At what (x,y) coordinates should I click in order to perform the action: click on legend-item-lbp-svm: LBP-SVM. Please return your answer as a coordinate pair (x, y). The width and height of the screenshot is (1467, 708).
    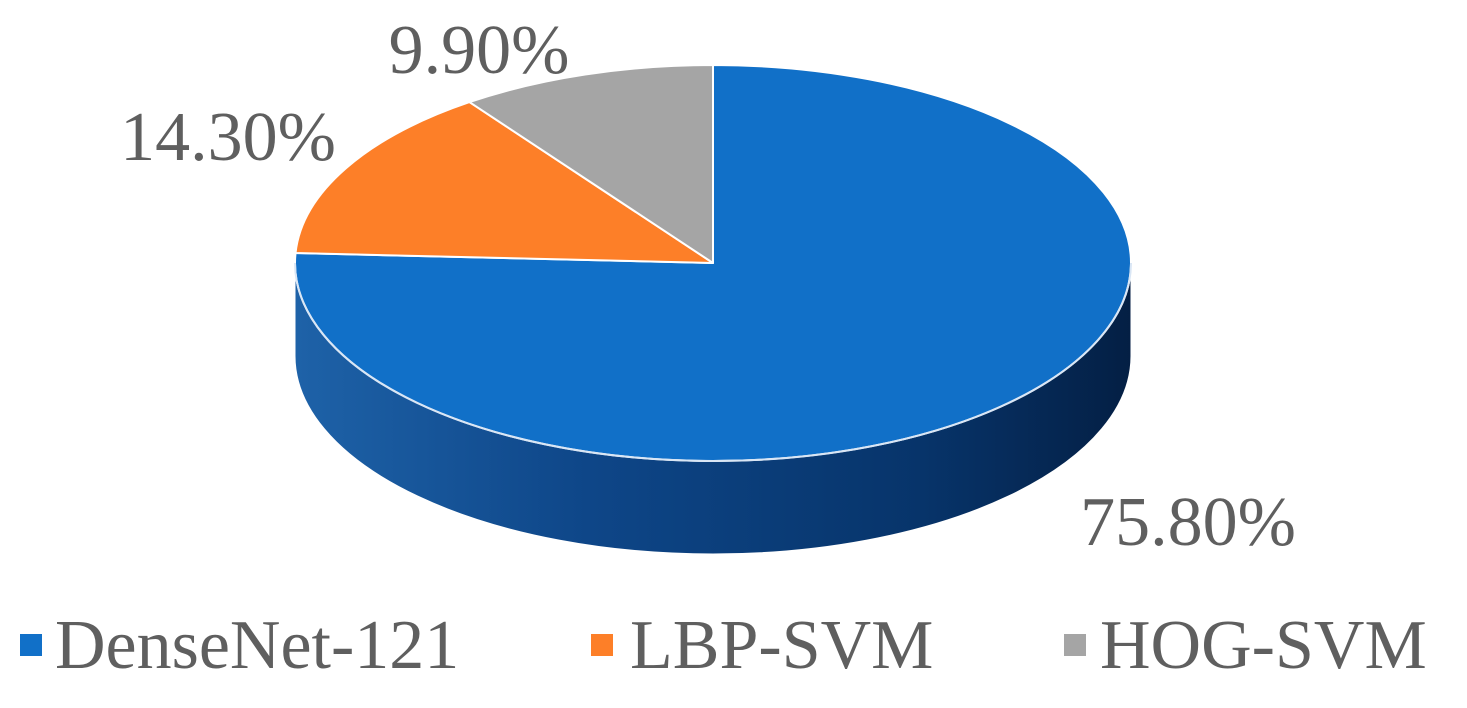
    Looking at the image, I should click on (762, 645).